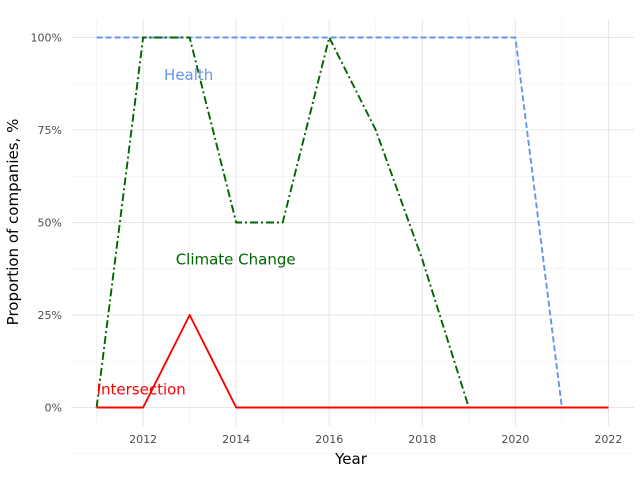 This screenshot has width=640, height=480. I want to click on y-tick-label: 25%, so click(50, 315).